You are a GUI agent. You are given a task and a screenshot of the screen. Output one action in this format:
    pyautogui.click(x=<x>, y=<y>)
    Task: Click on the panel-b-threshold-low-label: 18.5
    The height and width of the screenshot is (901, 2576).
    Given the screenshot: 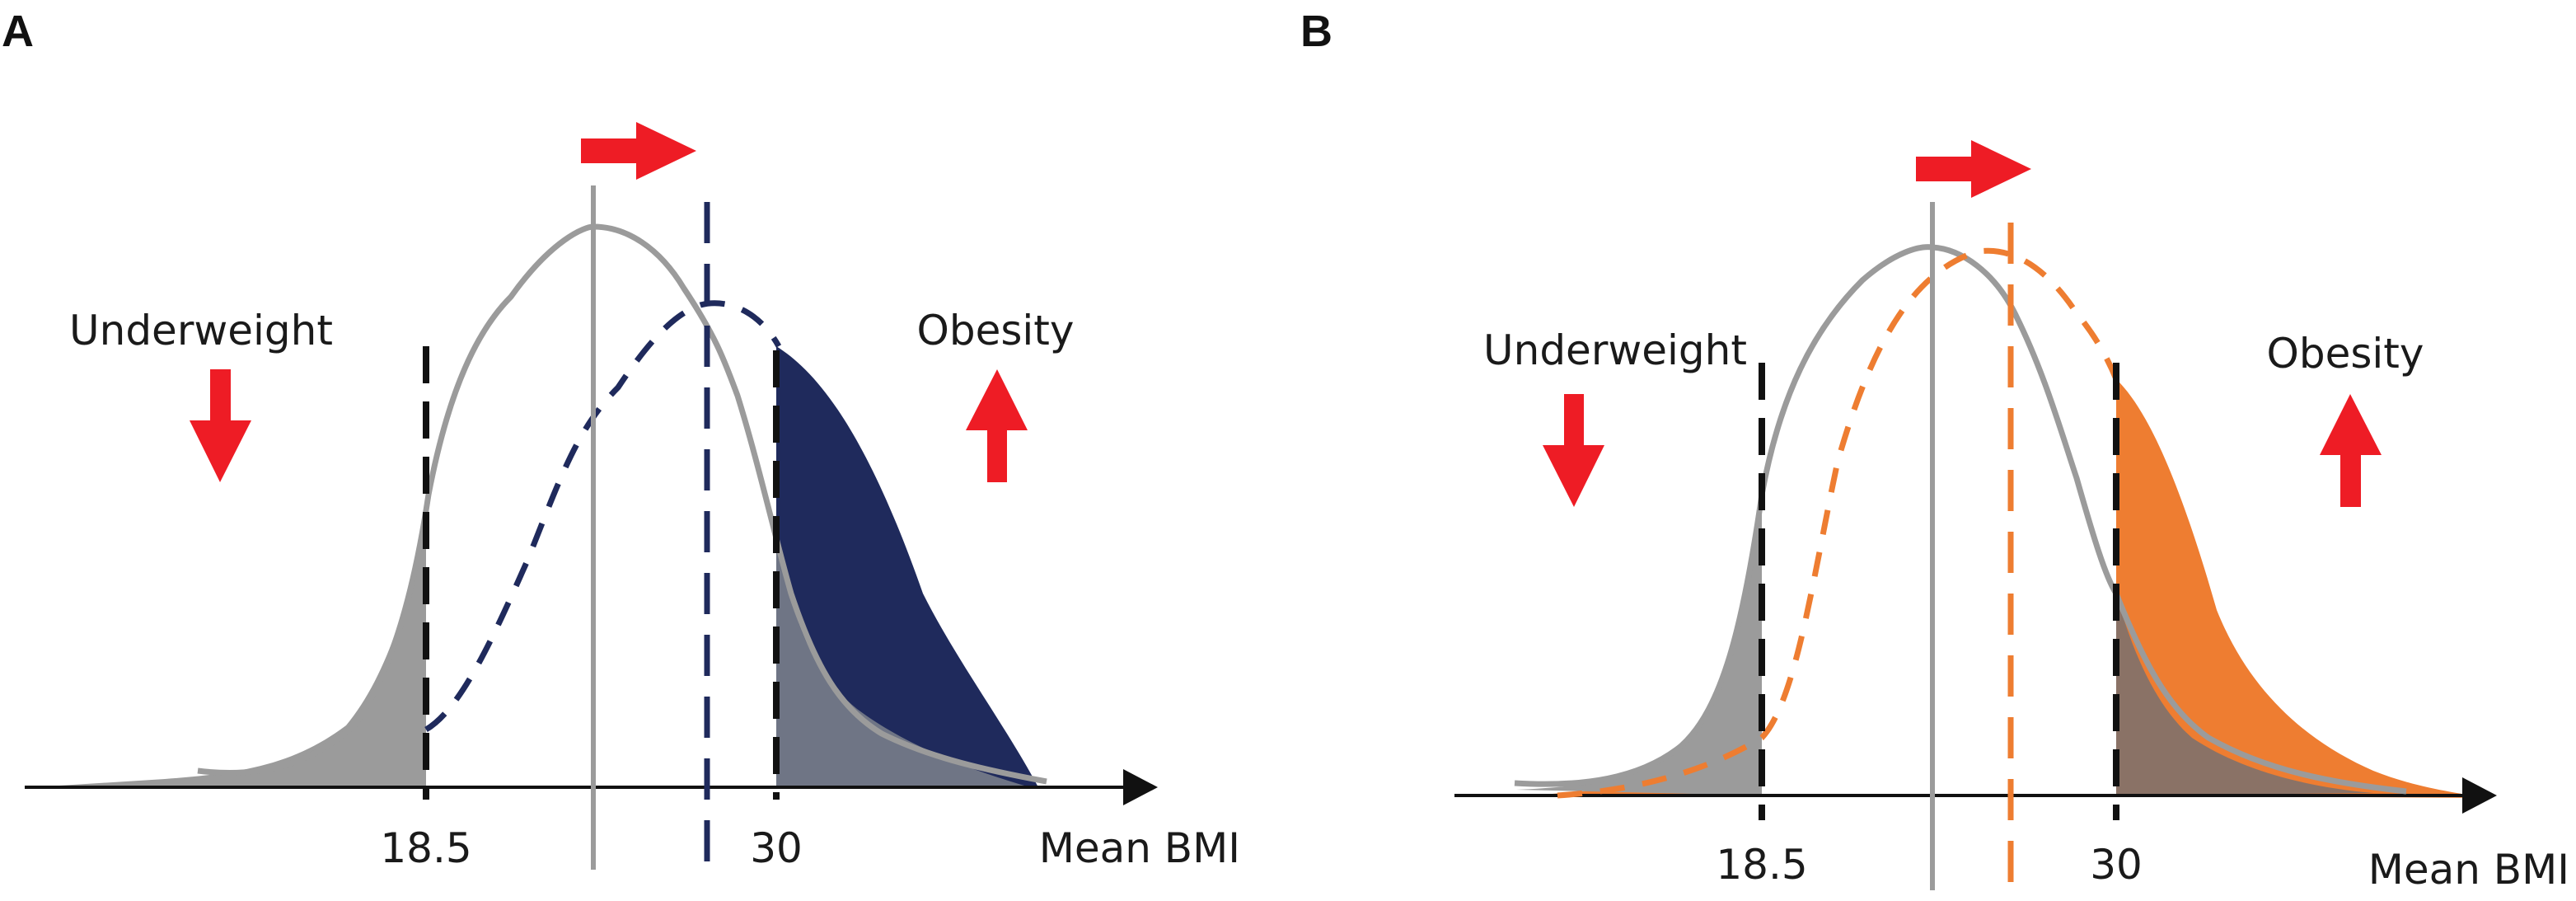 What is the action you would take?
    pyautogui.click(x=1761, y=865)
    